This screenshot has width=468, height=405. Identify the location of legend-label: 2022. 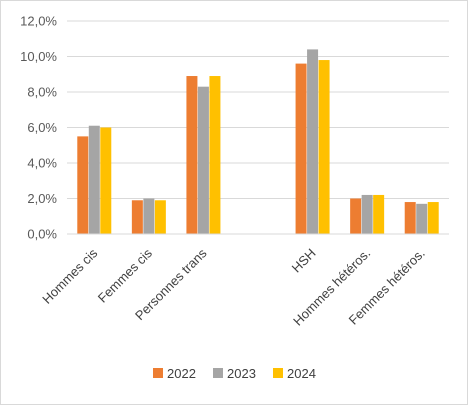
(181, 373).